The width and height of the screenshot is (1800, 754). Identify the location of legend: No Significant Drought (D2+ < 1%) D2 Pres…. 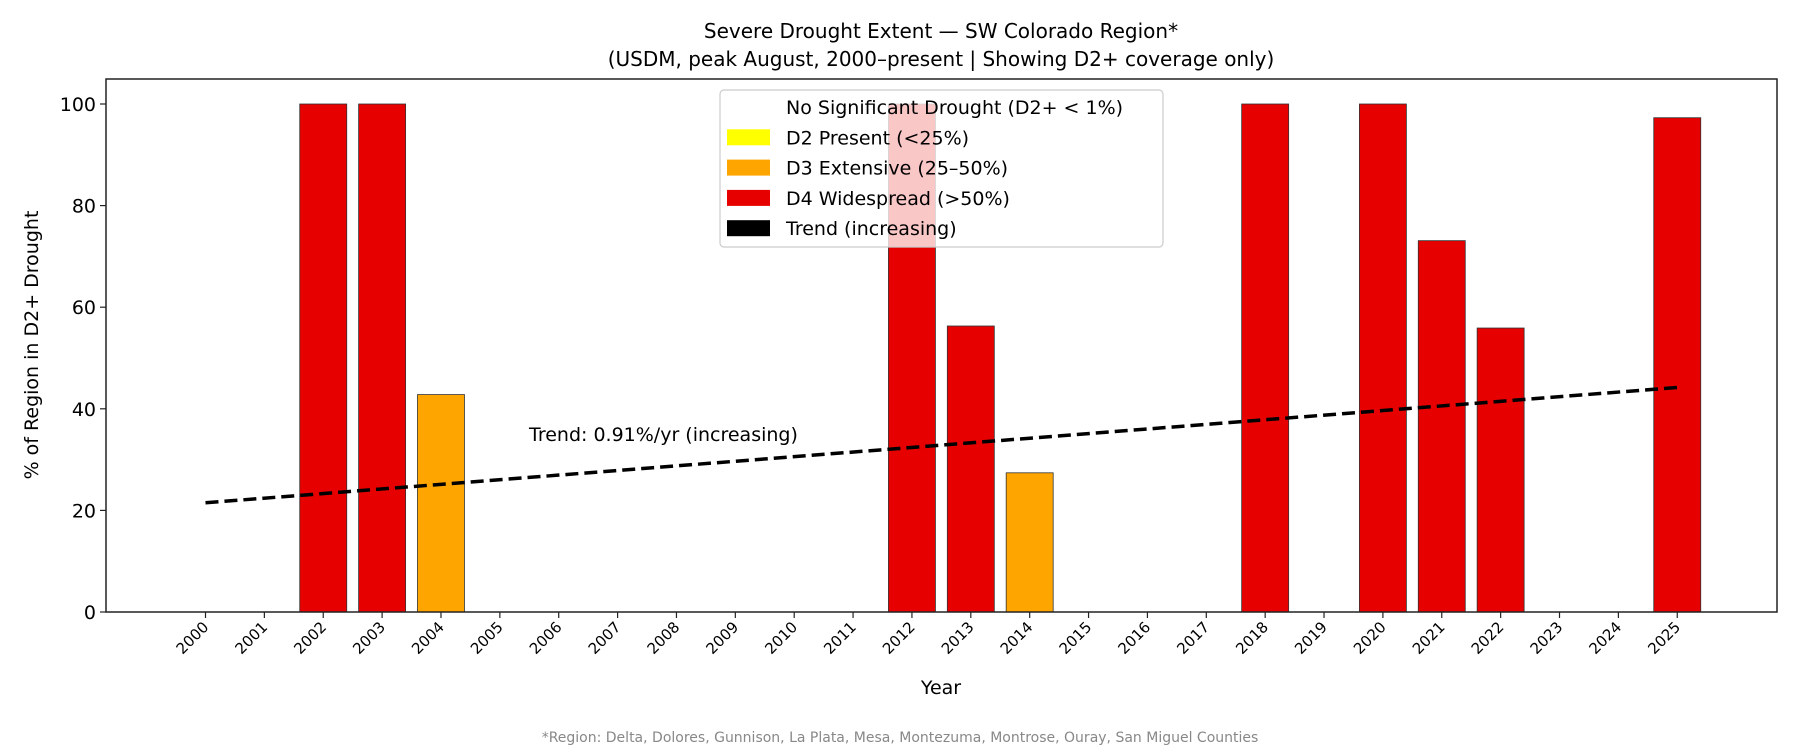
(941, 168).